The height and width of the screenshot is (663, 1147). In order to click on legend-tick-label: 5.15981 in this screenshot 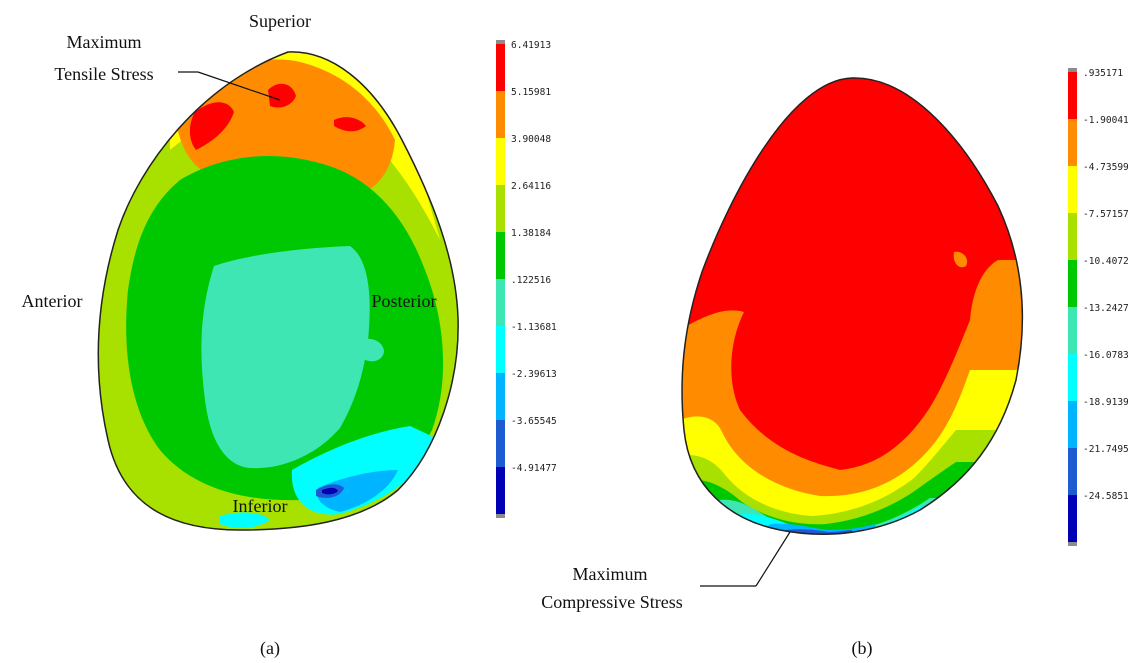, I will do `click(531, 92)`.